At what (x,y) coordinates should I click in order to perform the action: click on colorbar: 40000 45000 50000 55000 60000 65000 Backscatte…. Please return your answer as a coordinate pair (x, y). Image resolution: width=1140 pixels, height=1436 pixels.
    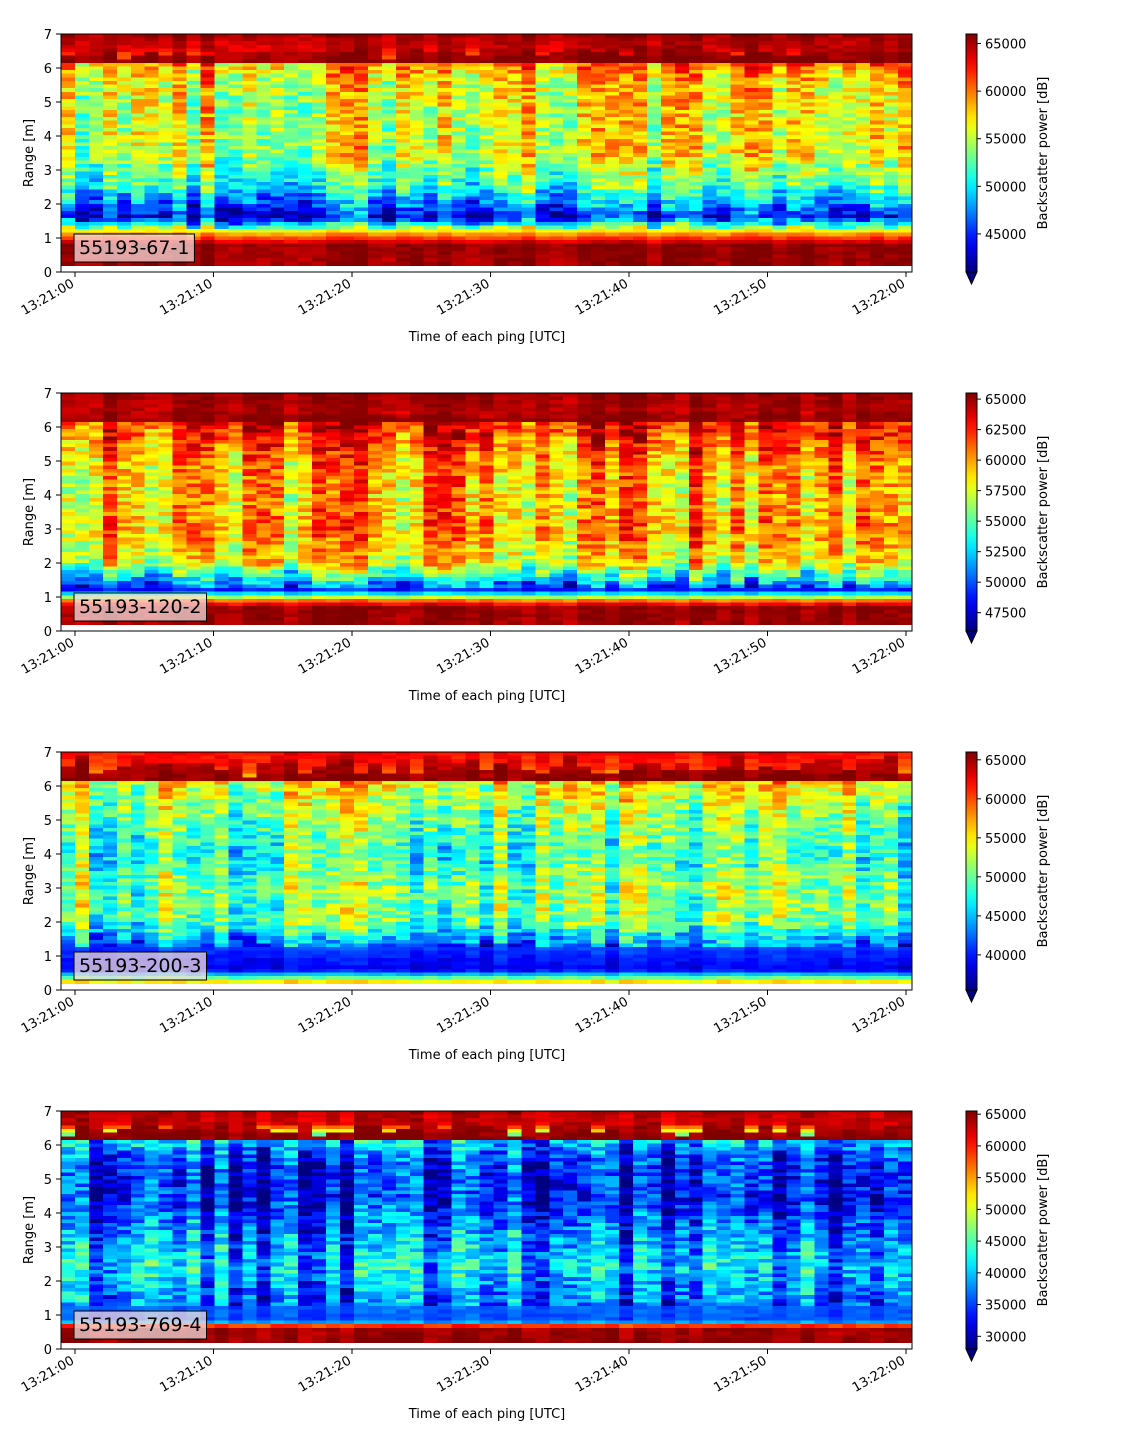
    Looking at the image, I should click on (1008, 877).